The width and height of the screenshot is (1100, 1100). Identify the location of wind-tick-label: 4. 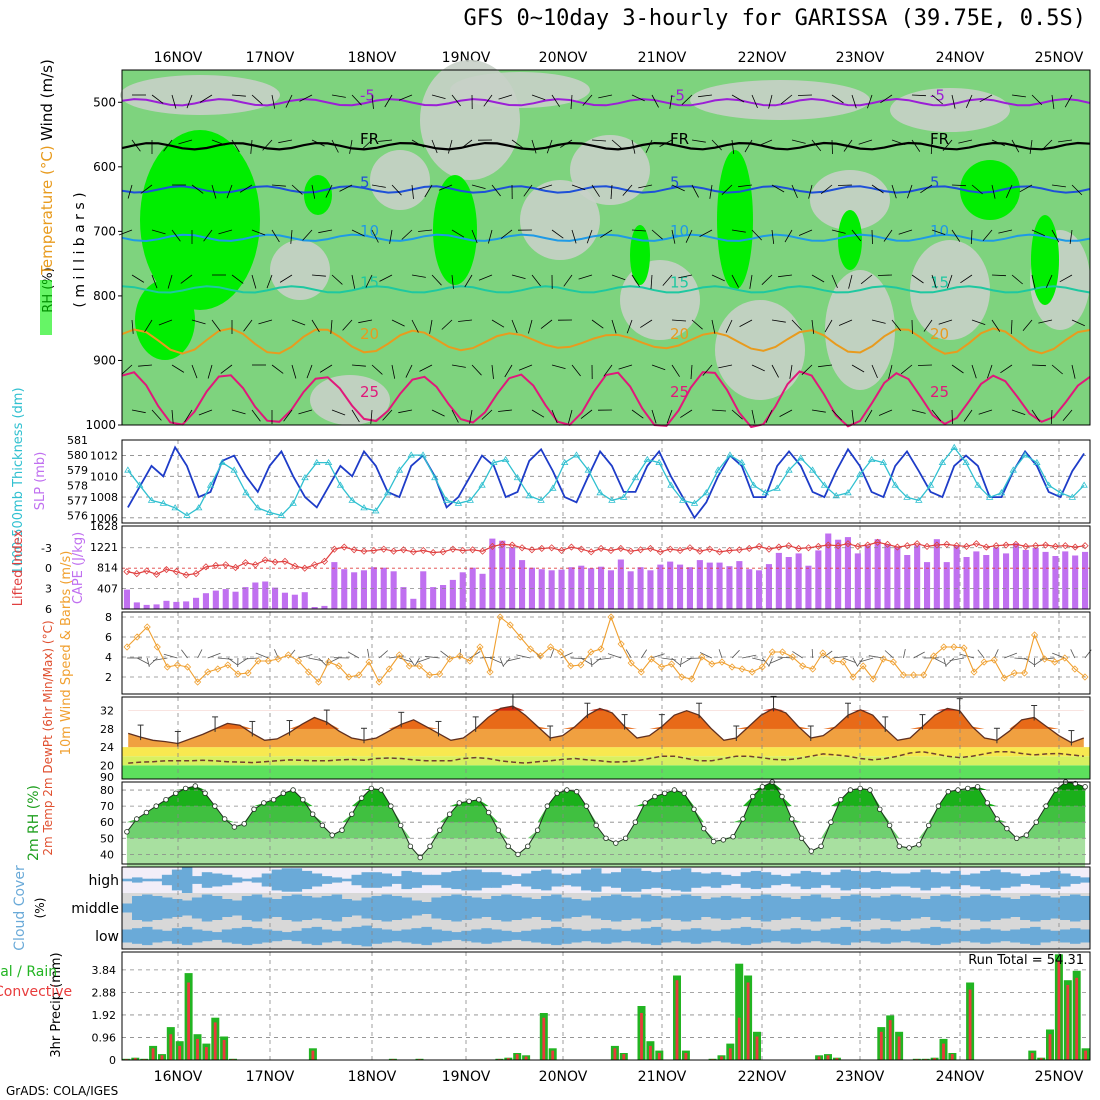
(108, 657).